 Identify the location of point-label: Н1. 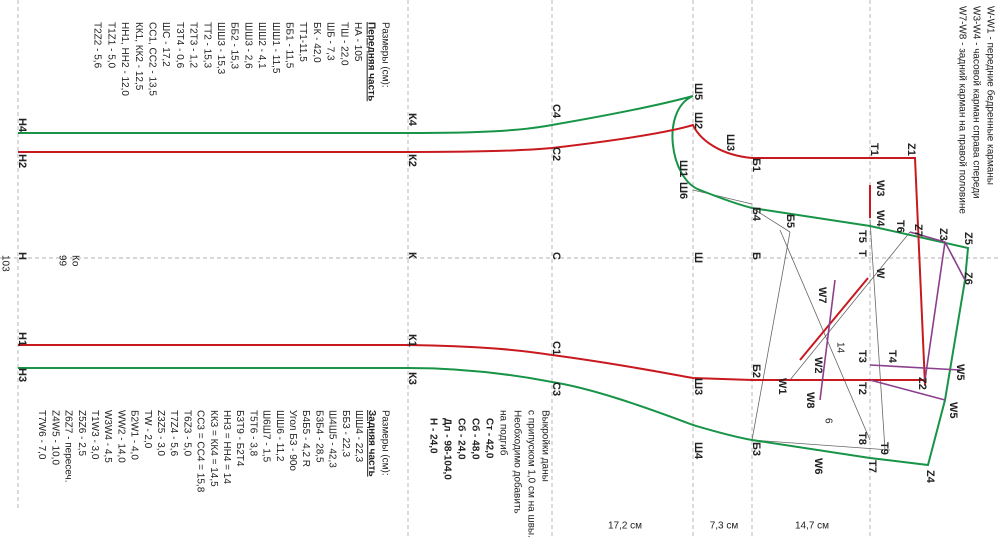
(22, 339).